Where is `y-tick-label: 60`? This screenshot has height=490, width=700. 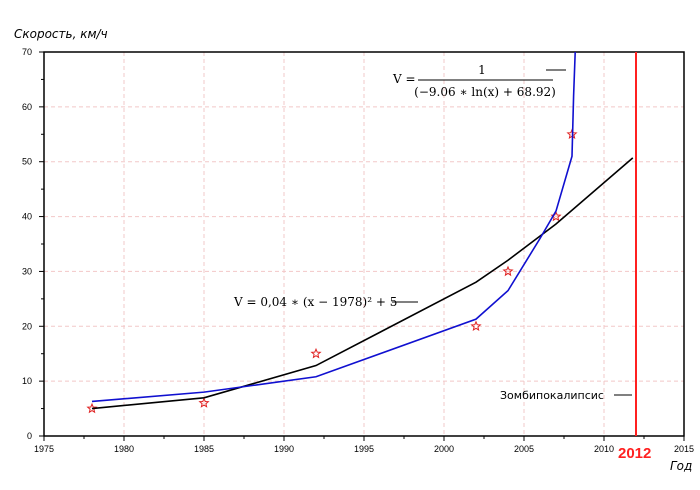
y-tick-label: 60 is located at coordinates (27, 107).